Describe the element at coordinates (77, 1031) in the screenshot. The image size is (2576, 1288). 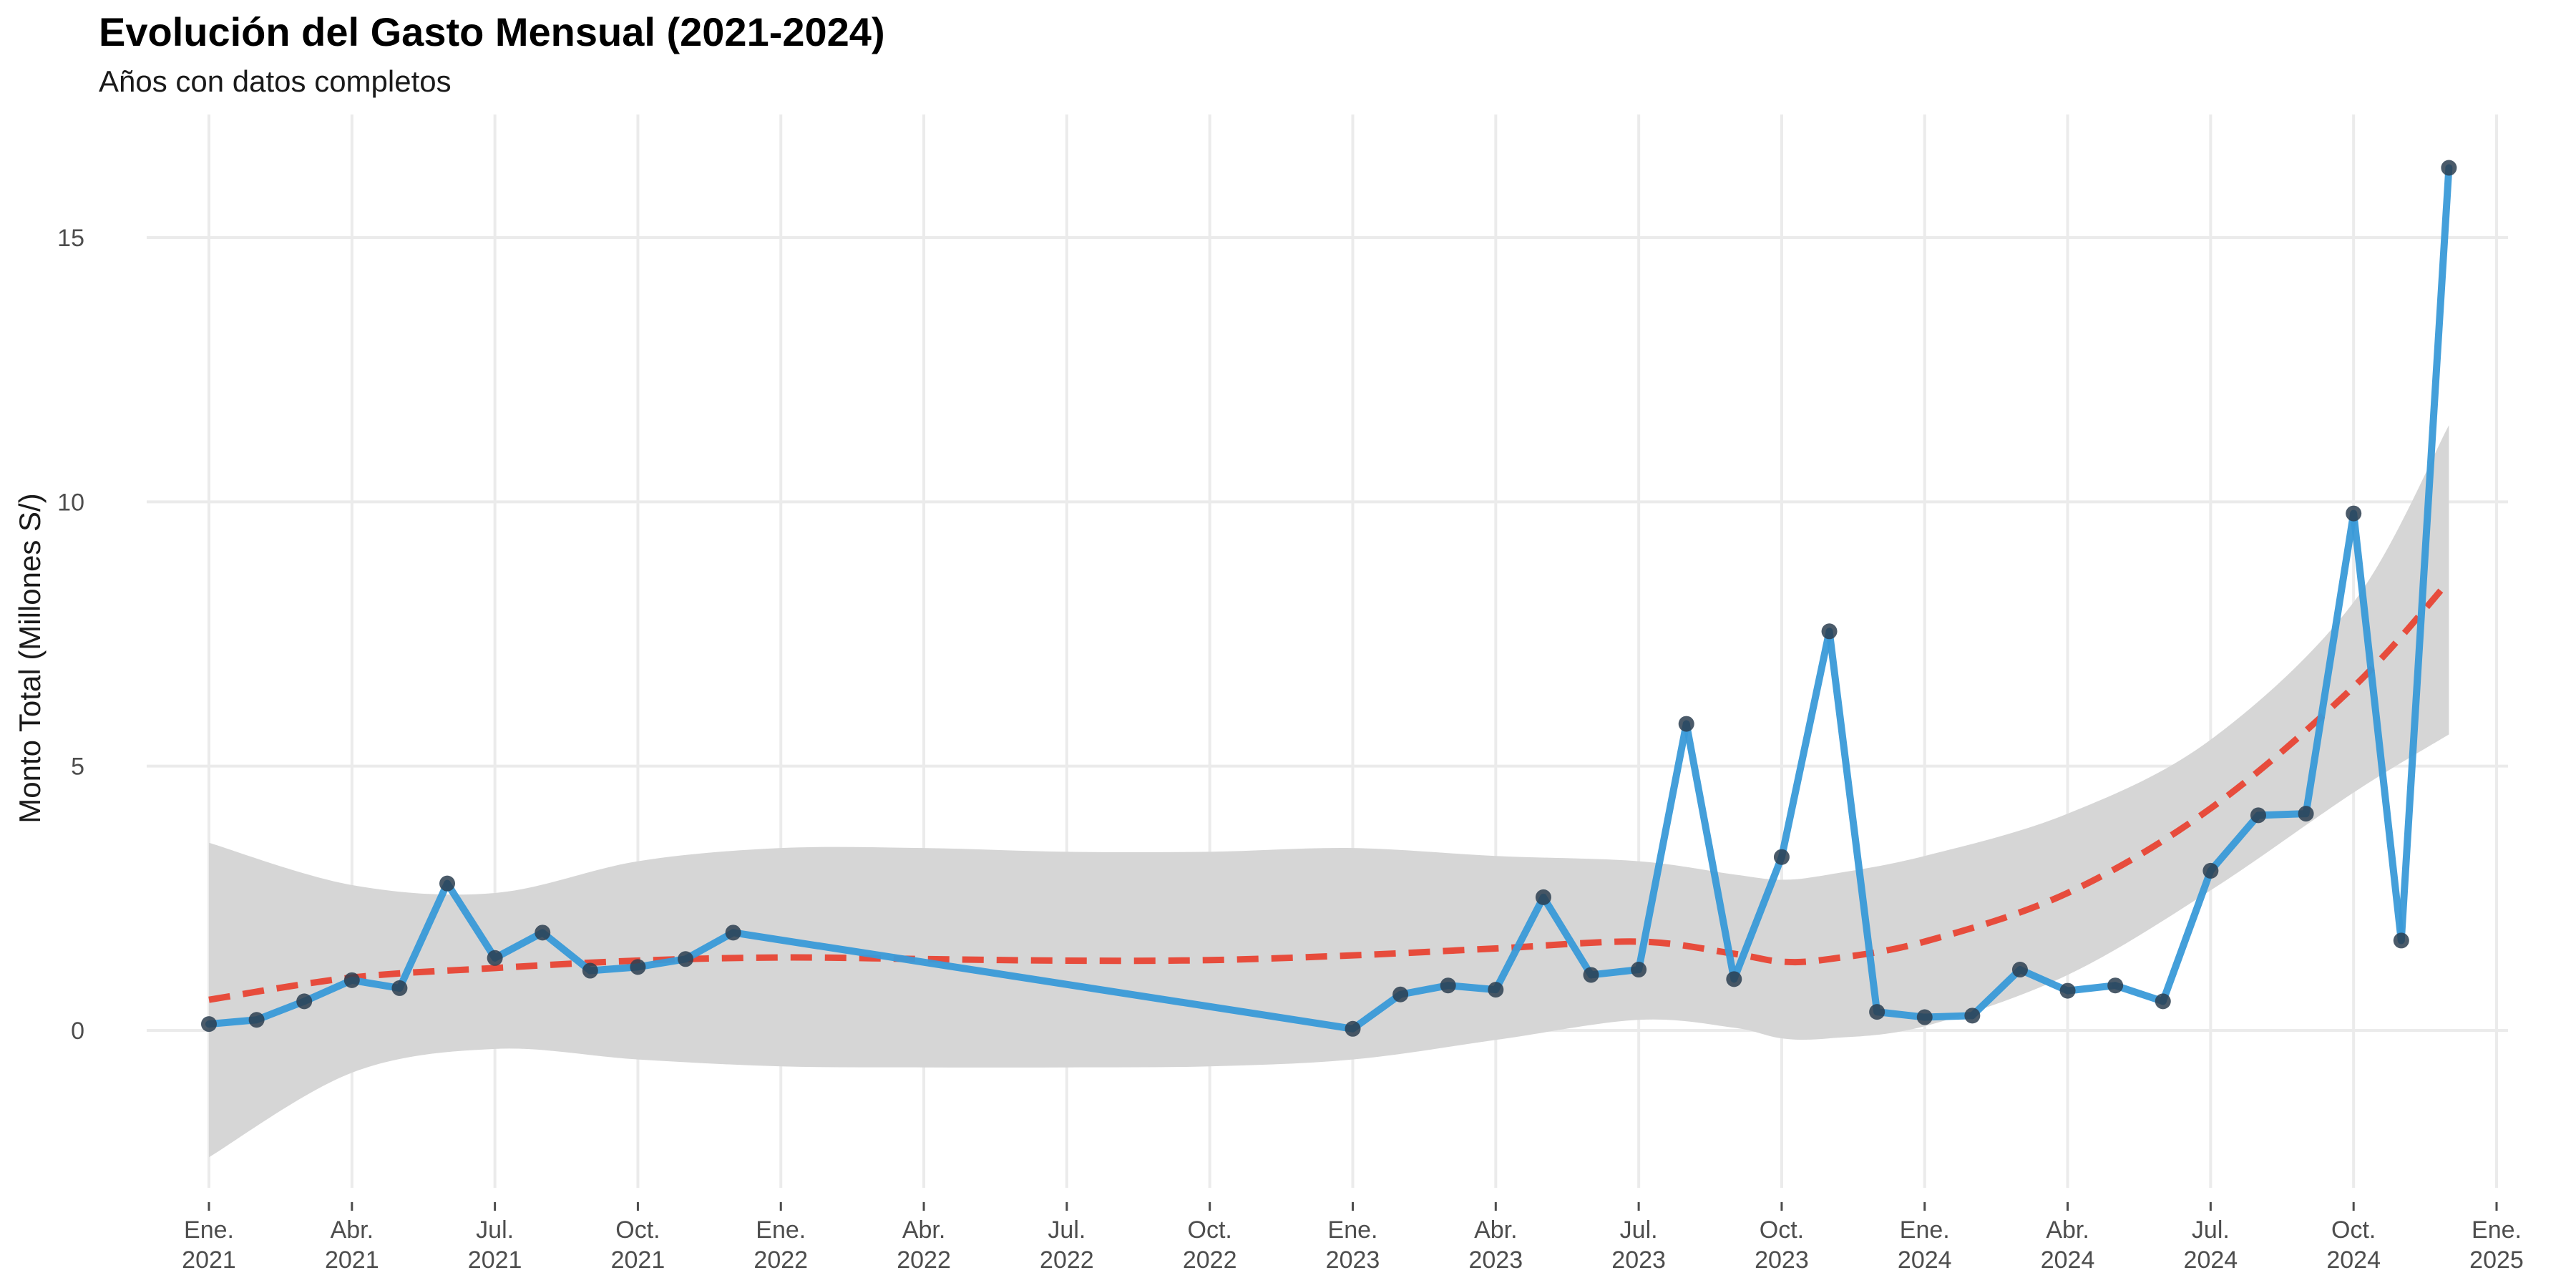
I see `y-tick-label: 0` at that location.